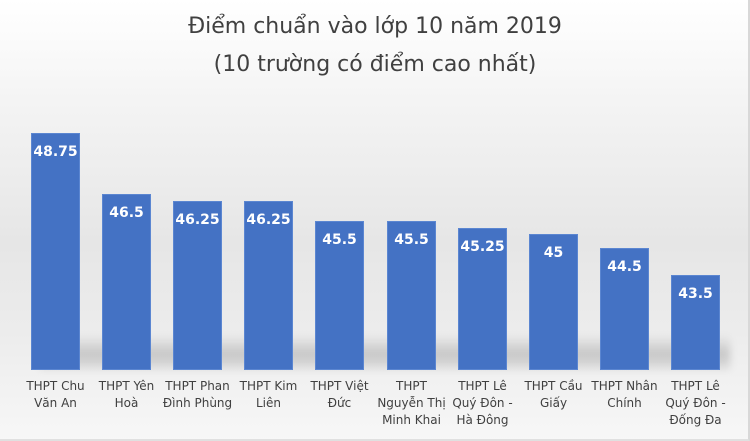 This screenshot has height=441, width=750. I want to click on category-label: THPT Cầu Giấy, so click(553, 394).